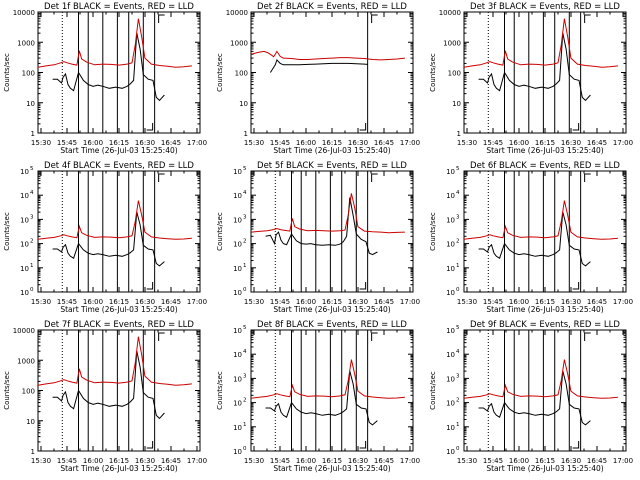  What do you see at coordinates (119, 325) in the screenshot?
I see `chart-title: Det 7f BLACK = Events, RED = LLD` at bounding box center [119, 325].